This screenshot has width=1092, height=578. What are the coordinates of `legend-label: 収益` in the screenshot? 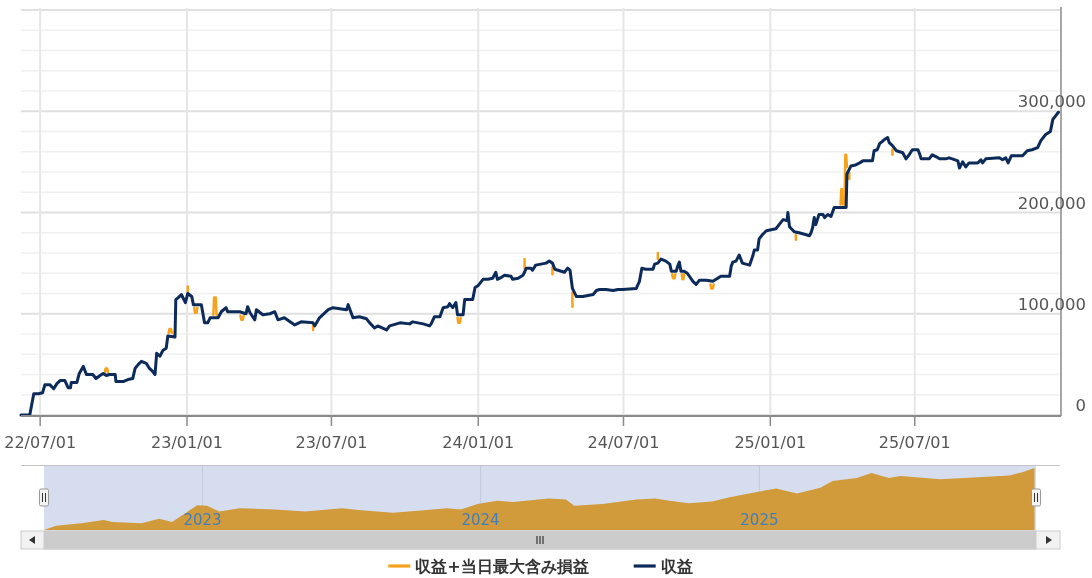 It's located at (676, 566).